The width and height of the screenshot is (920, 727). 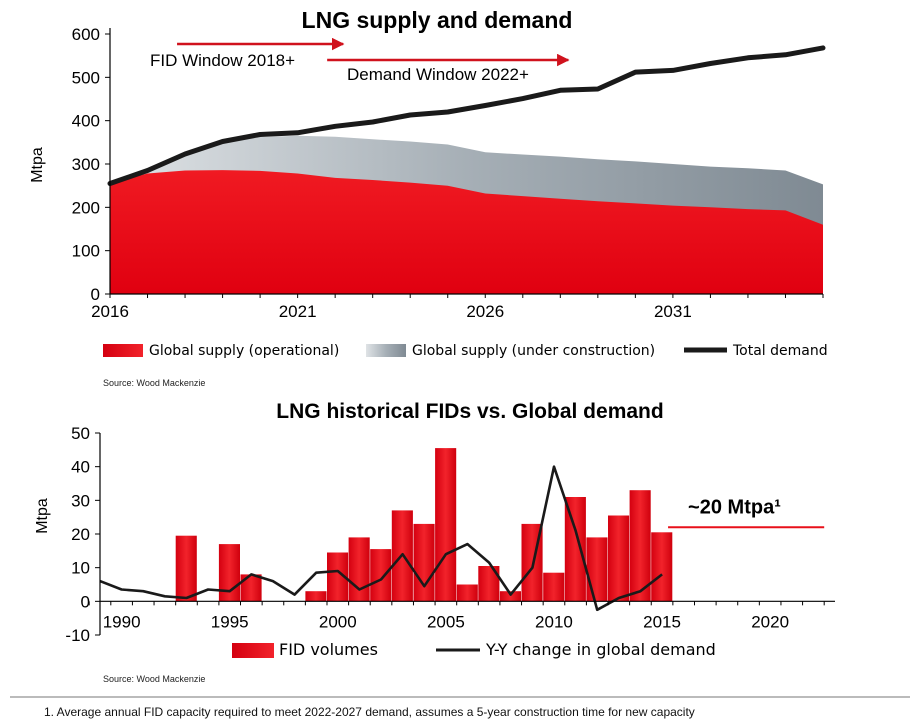 I want to click on legend-label-yy-change: Y-Y change in global demand, so click(x=600, y=649).